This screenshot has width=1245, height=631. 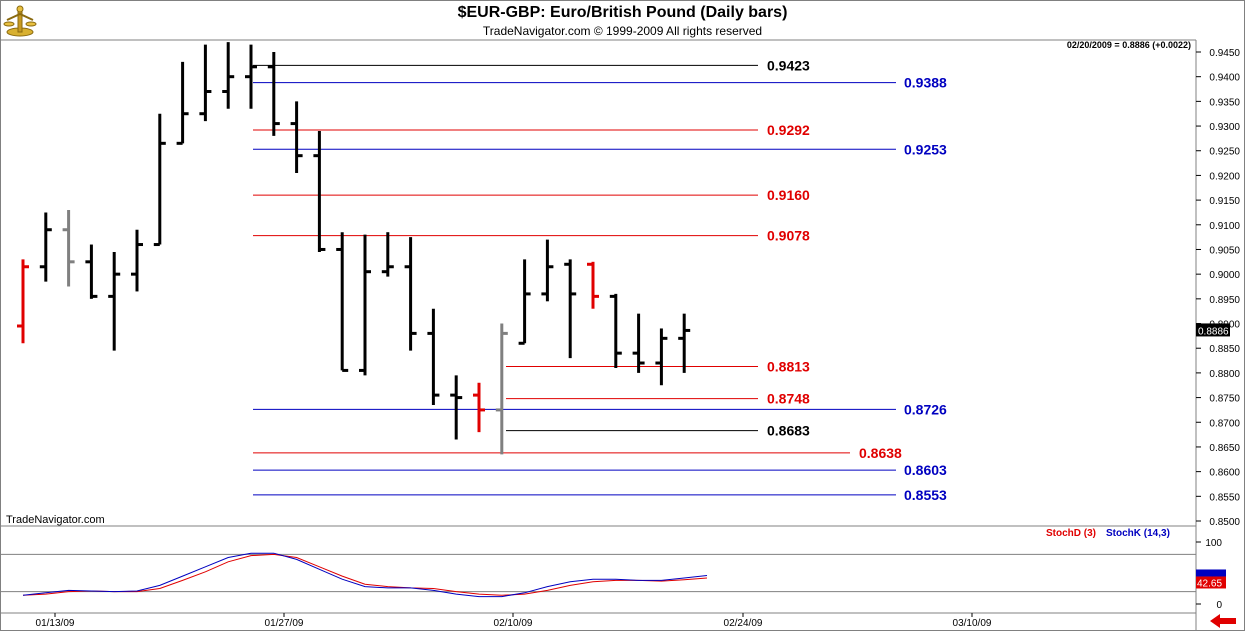 What do you see at coordinates (20, 21) in the screenshot?
I see `trade-navigator-logo-icon` at bounding box center [20, 21].